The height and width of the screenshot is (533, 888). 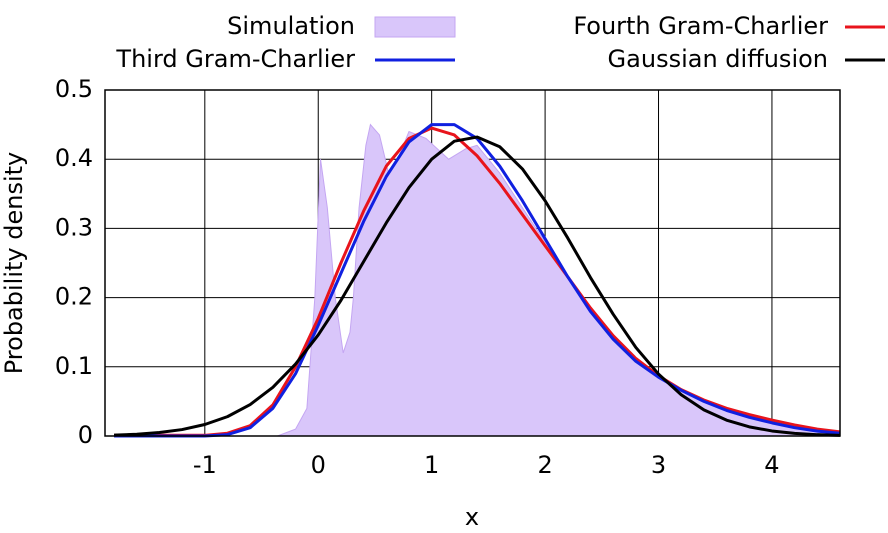 I want to click on x-axis-label: x, so click(x=472, y=517).